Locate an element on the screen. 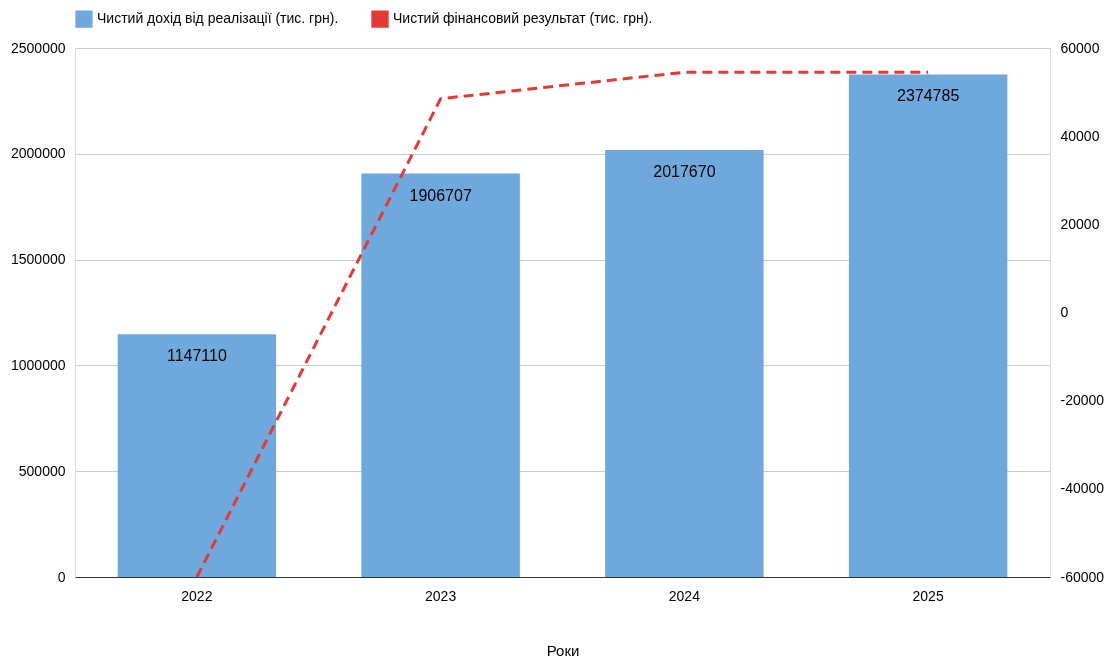 Image resolution: width=1114 pixels, height=668 pixels. y2-tick-label: -60000 is located at coordinates (1082, 576).